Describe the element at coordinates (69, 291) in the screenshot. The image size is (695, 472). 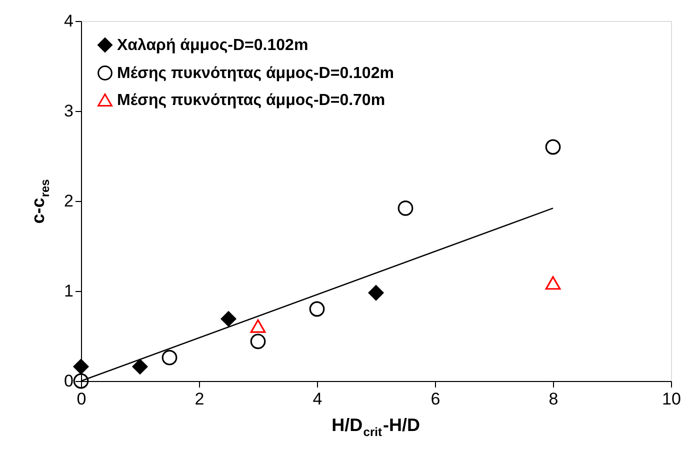
I see `y-tick-label: 1` at that location.